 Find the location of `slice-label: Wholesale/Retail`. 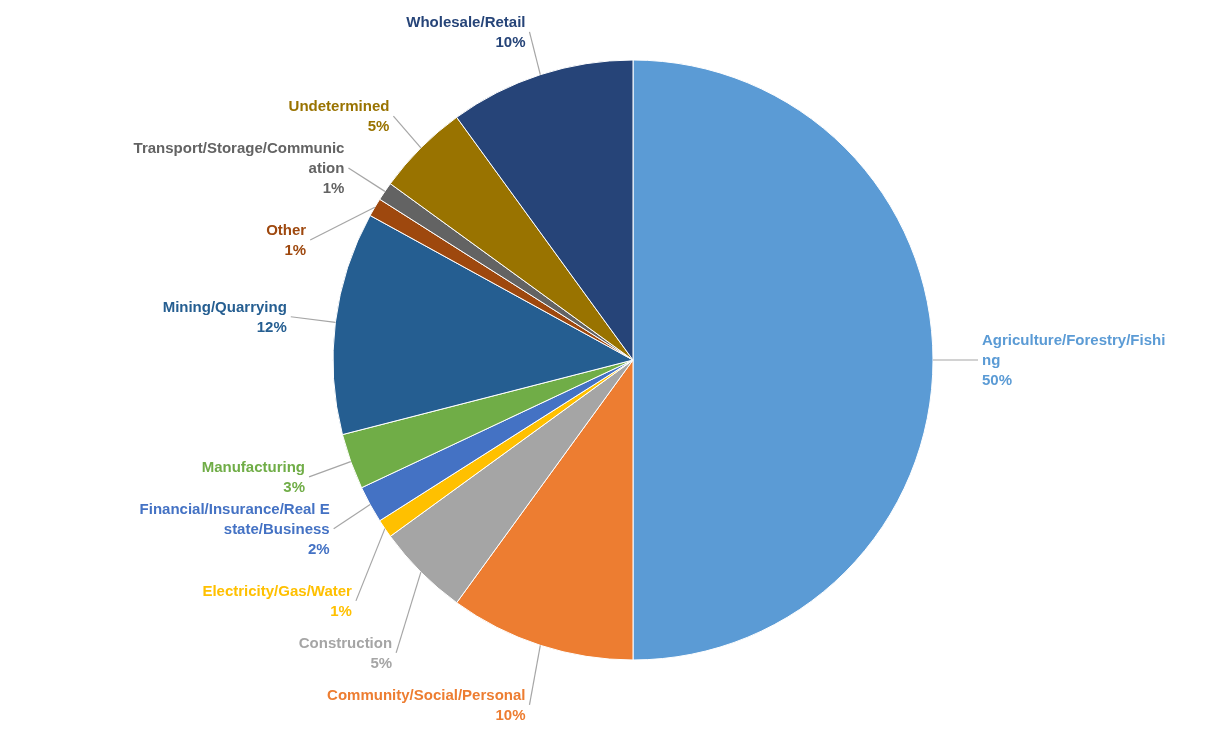

slice-label: Wholesale/Retail is located at coordinates (466, 21).